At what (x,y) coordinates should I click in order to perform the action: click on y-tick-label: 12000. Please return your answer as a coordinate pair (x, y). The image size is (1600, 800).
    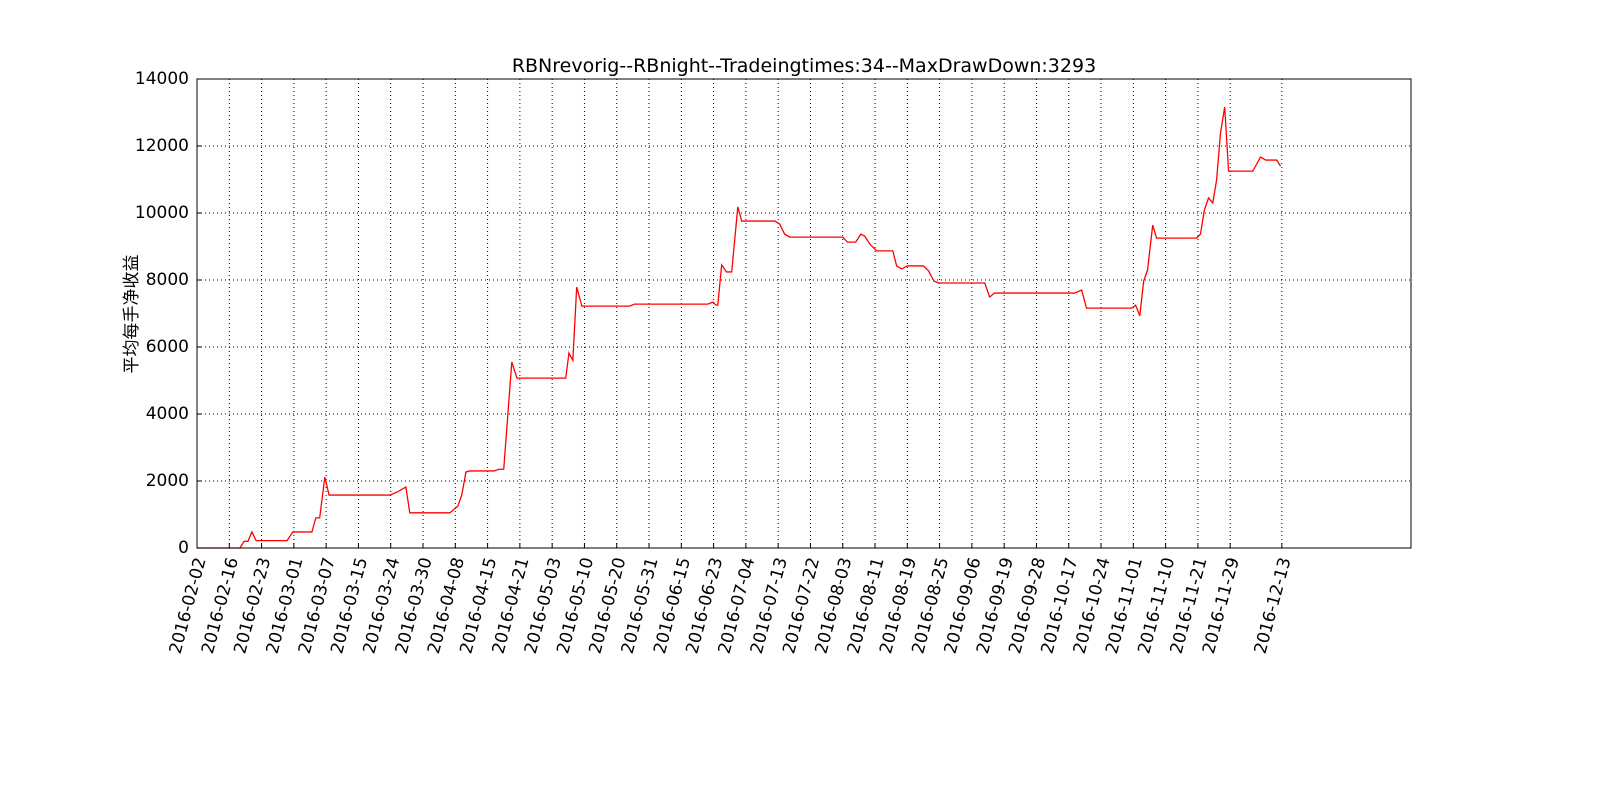
    Looking at the image, I should click on (162, 146).